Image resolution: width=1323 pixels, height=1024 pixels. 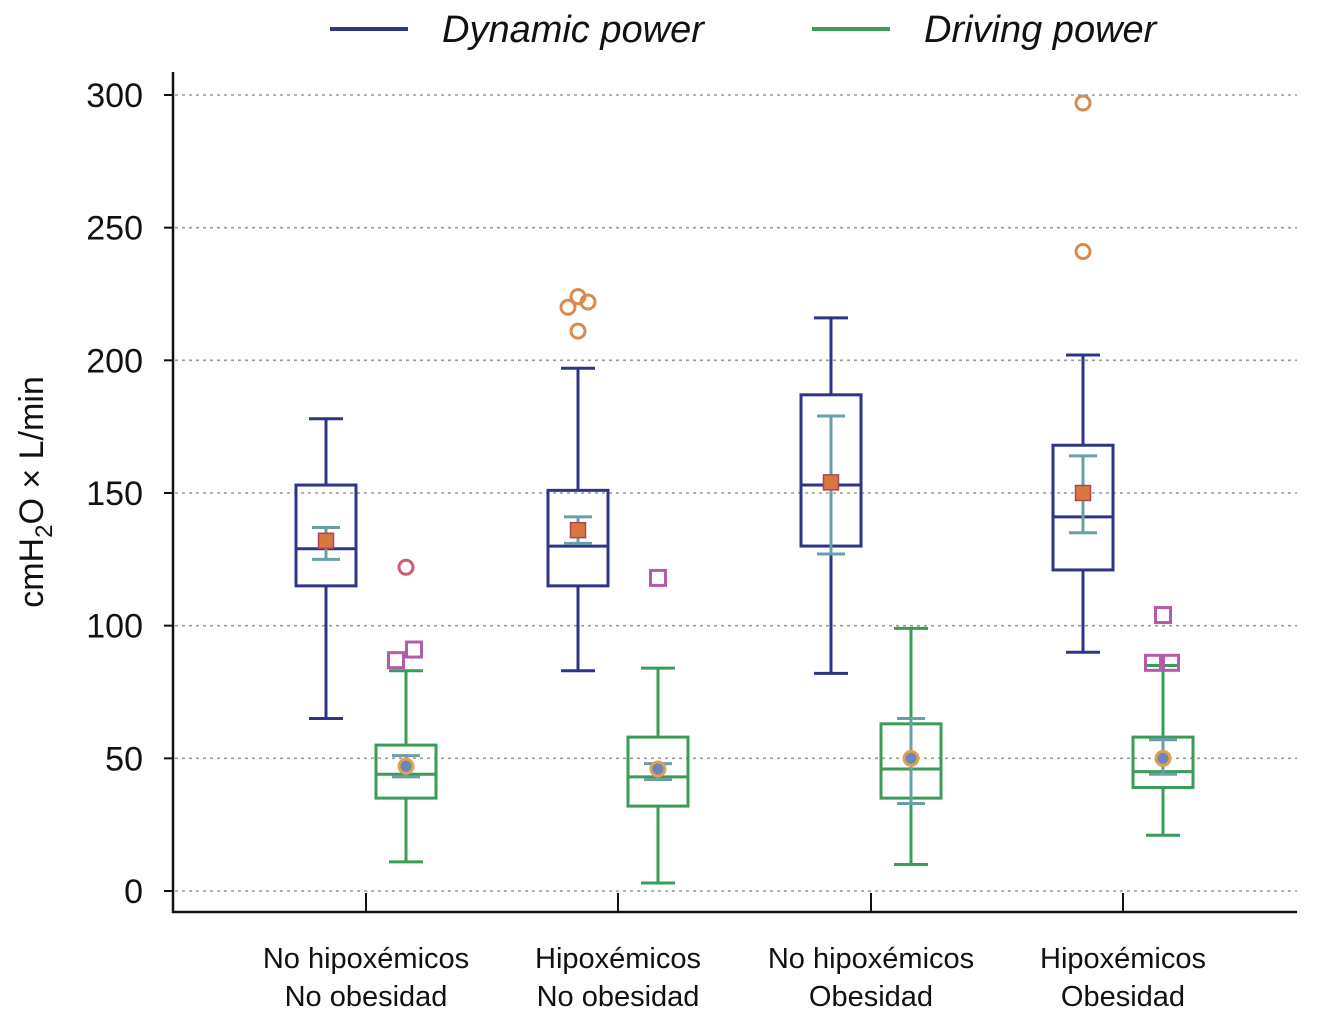 I want to click on y-ticks: 0 50 100 150 200 250 300, so click(x=129, y=494).